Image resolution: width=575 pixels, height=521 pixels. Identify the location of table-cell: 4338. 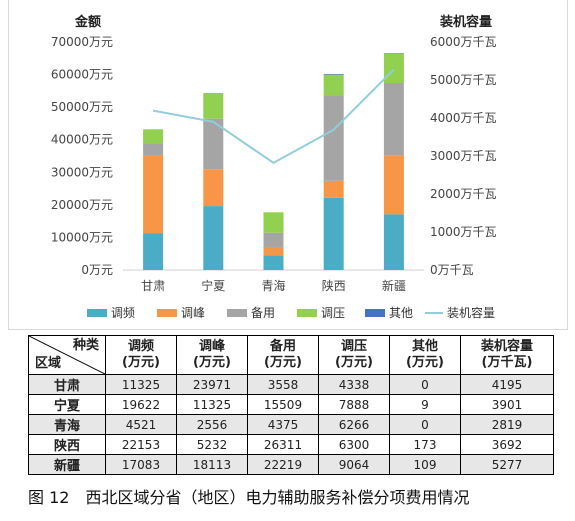
(354, 384).